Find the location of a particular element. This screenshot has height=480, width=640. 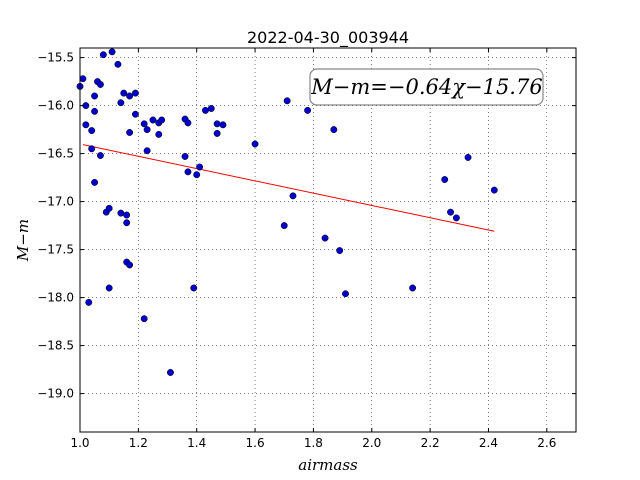

y-axis-label: M−m is located at coordinates (23, 240).